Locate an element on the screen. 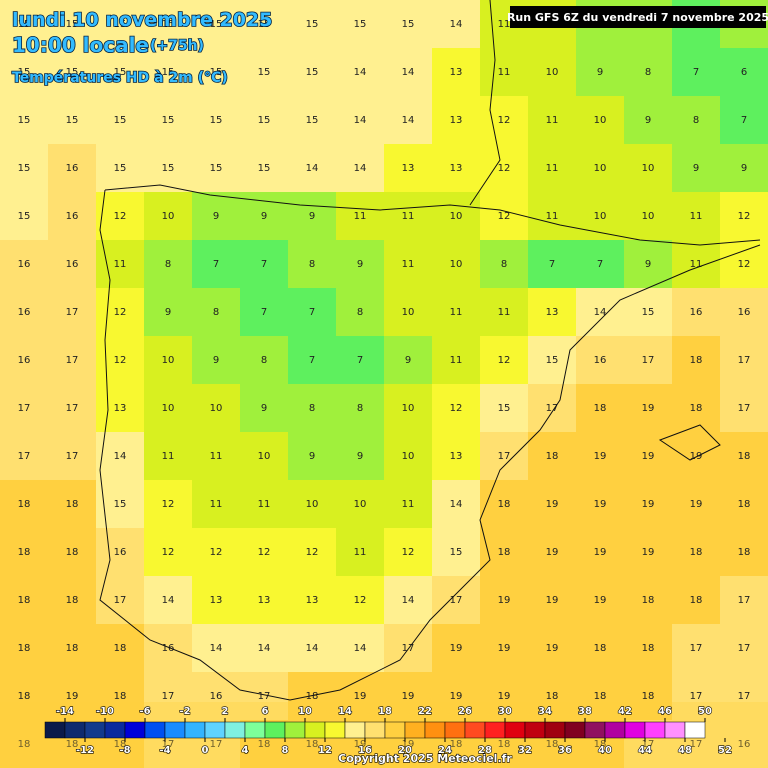 This screenshot has height=768, width=768. colorbar-label: 24 is located at coordinates (445, 750).